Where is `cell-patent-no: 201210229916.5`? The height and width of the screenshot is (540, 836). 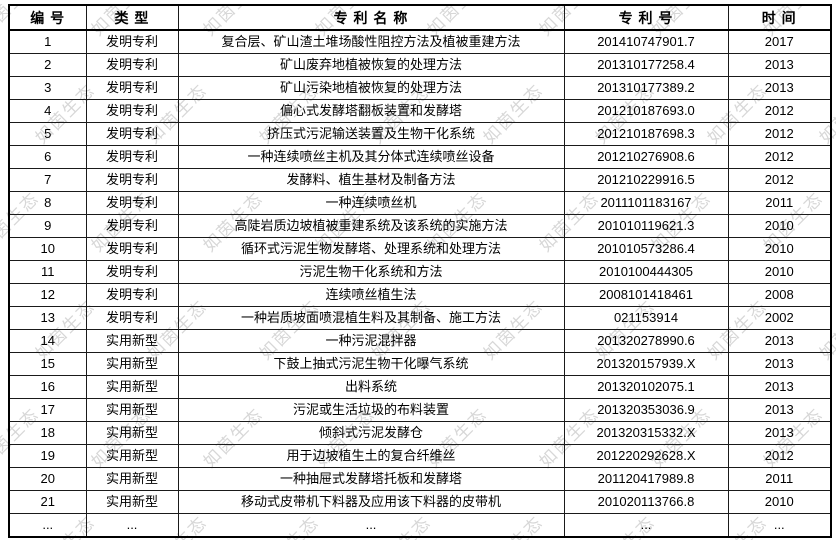 cell-patent-no: 201210229916.5 is located at coordinates (646, 180).